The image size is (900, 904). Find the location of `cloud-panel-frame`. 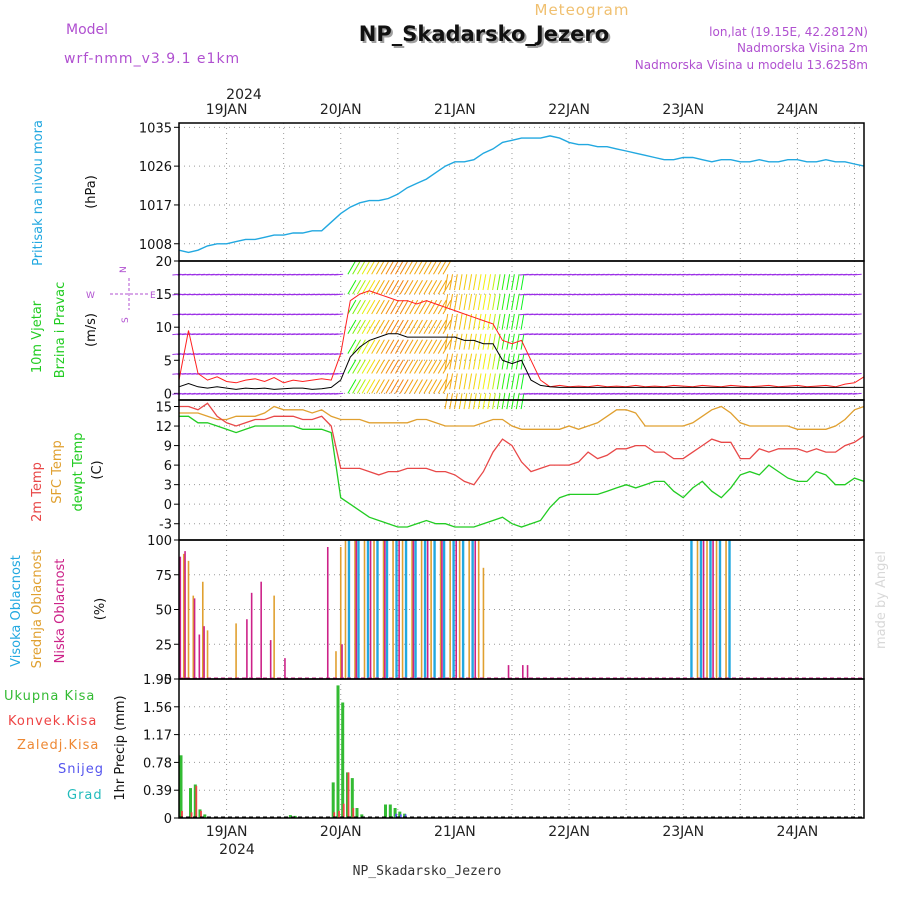

cloud-panel-frame is located at coordinates (521, 609).